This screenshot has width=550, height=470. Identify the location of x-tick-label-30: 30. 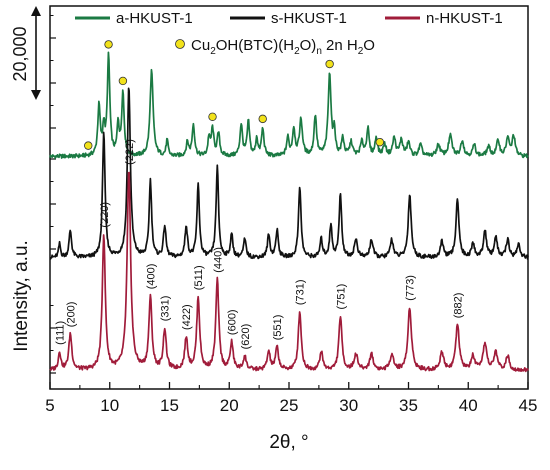
(348, 405).